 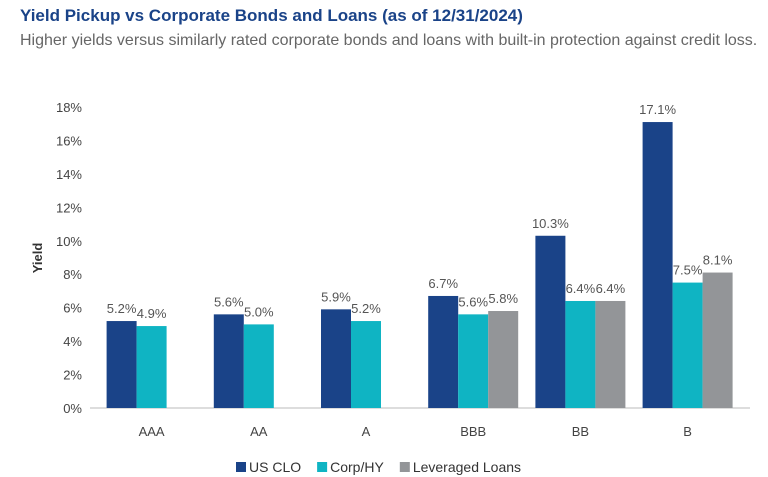 I want to click on legend-label: Leveraged Loans, so click(x=467, y=467).